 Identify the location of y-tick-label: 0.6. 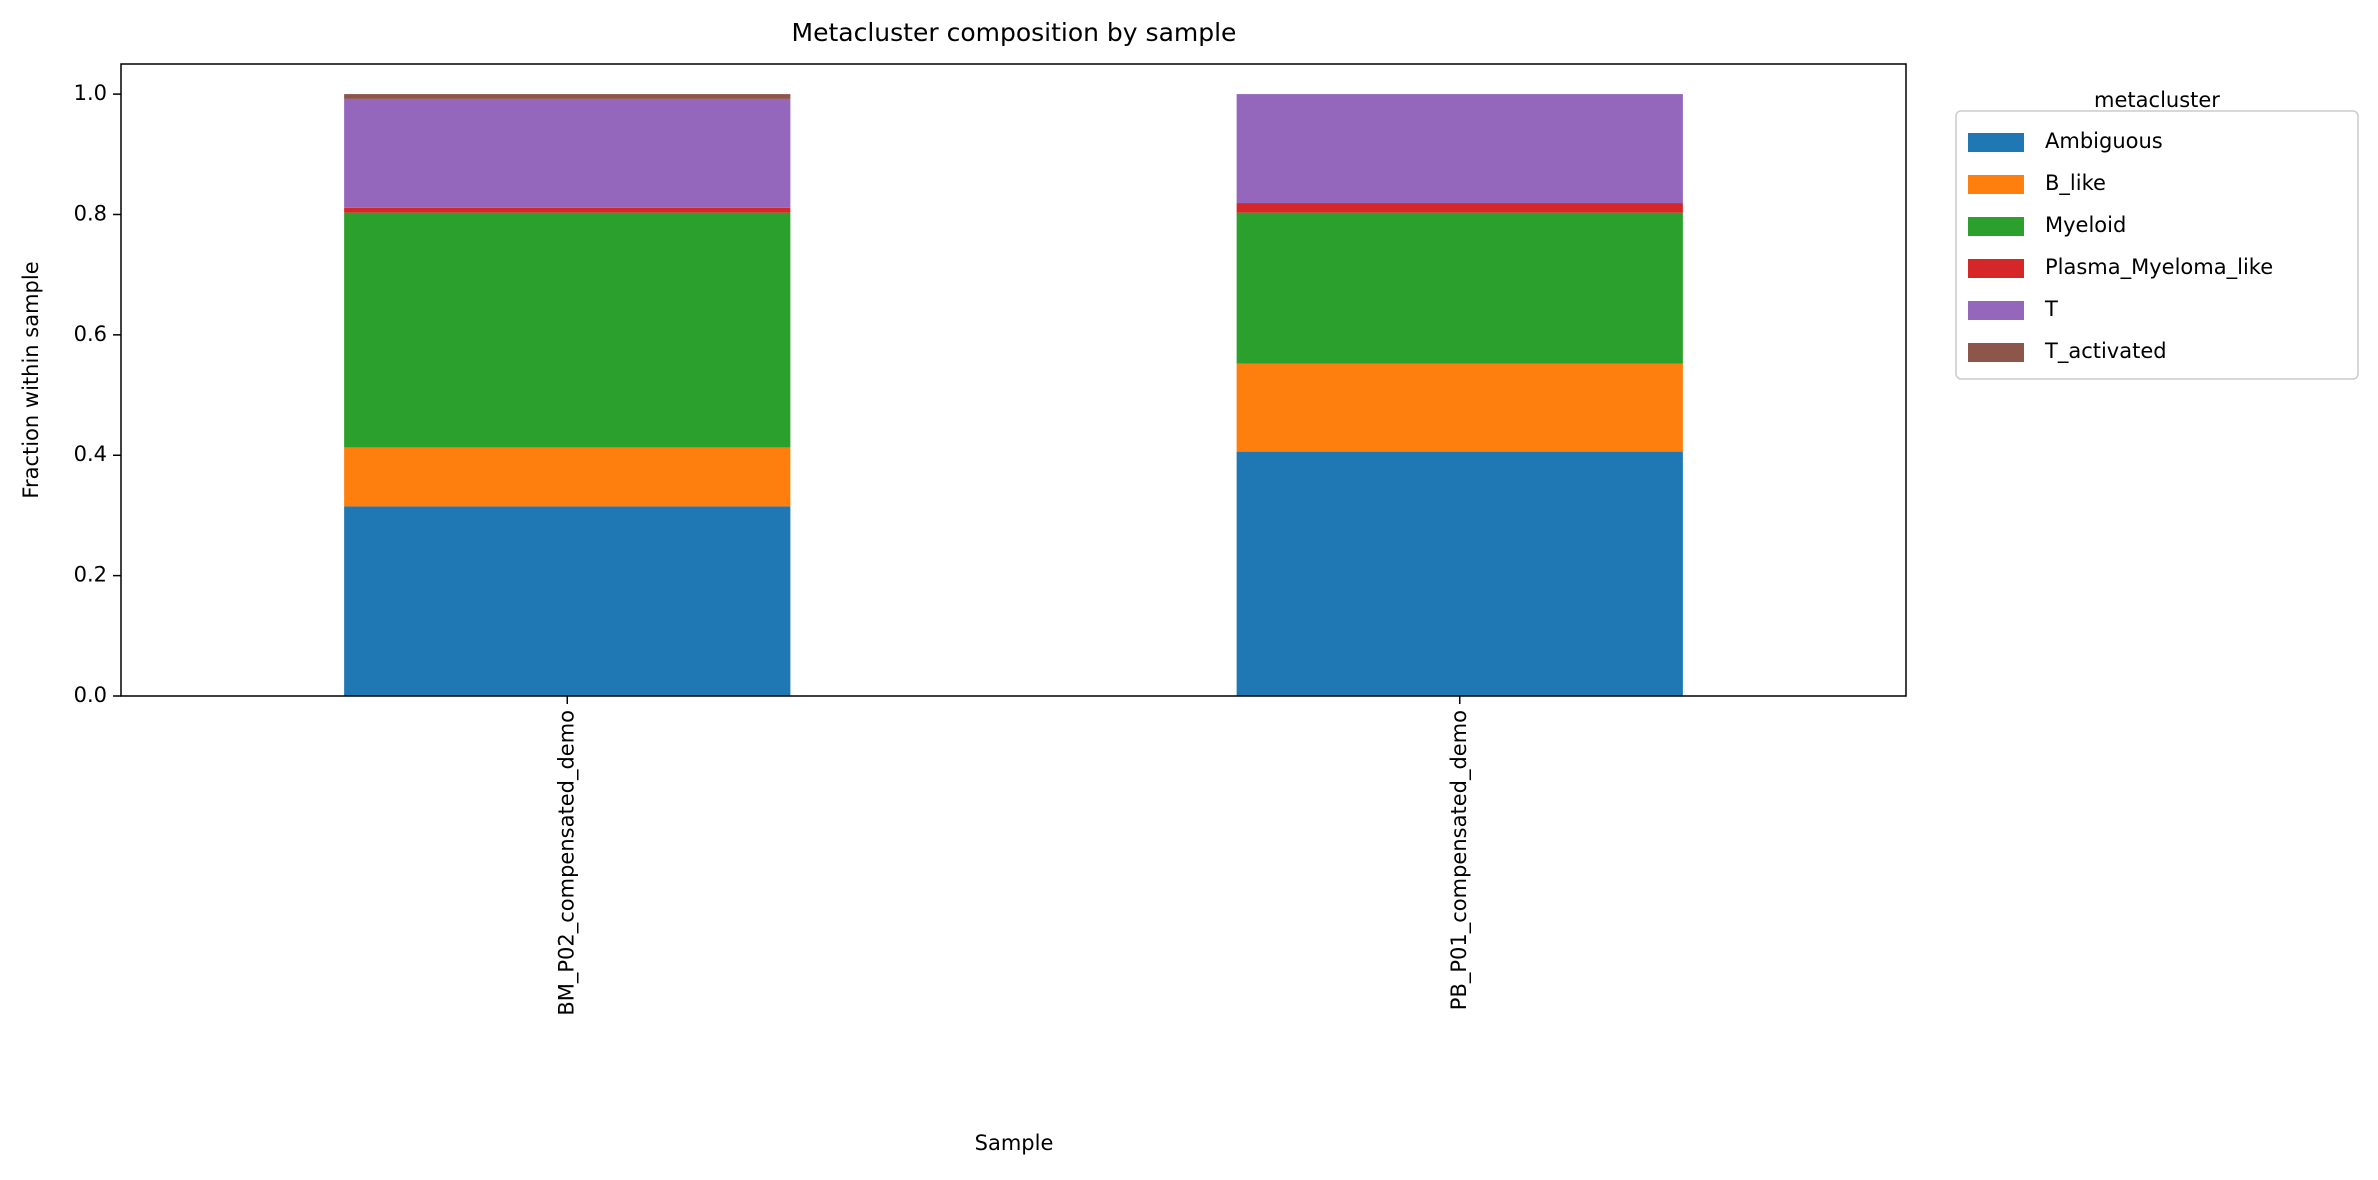
(90, 334).